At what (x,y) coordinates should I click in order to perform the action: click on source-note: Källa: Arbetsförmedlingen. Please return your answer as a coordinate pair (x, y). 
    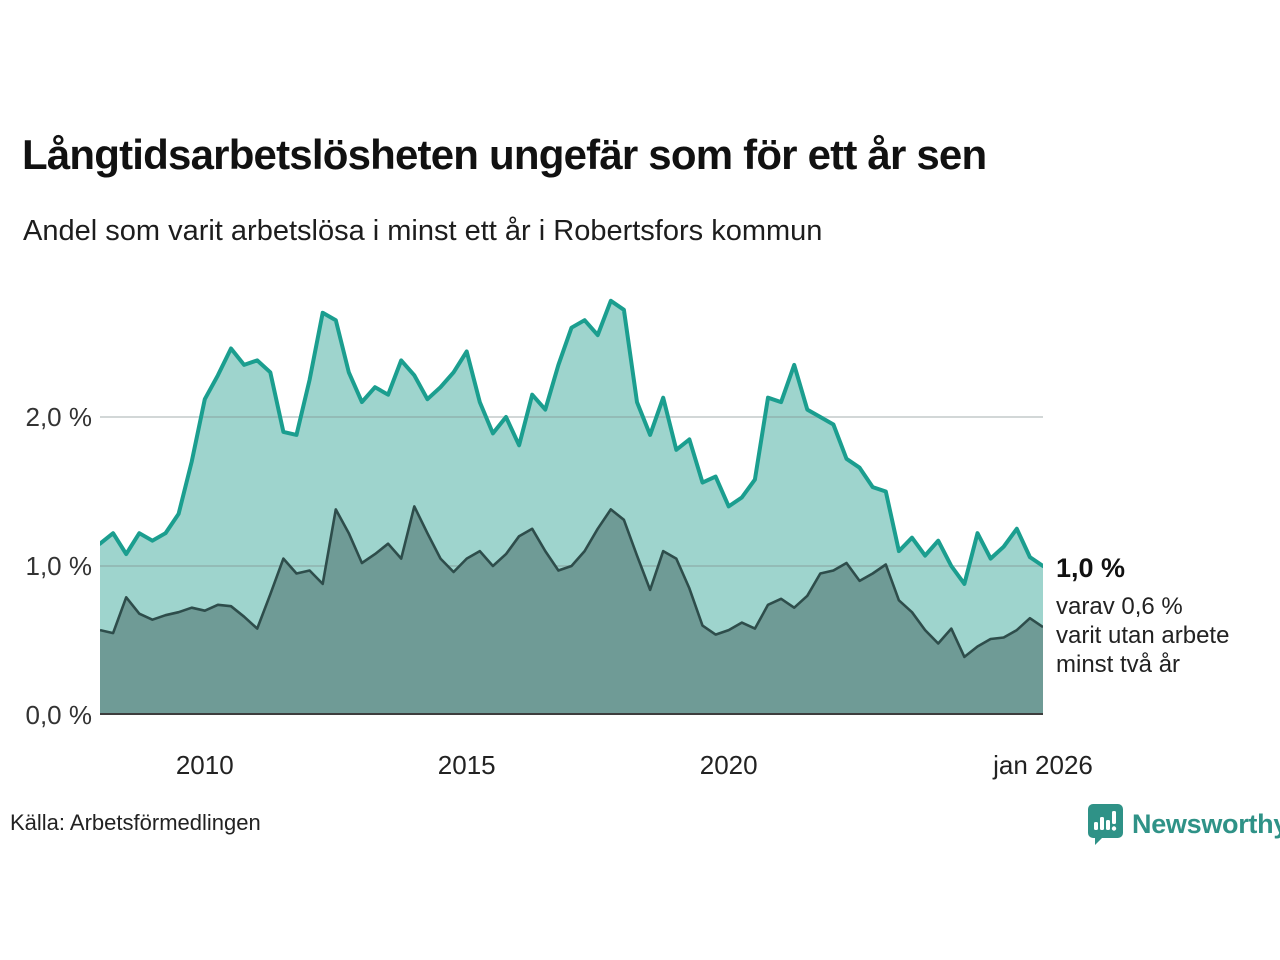
    Looking at the image, I should click on (135, 822).